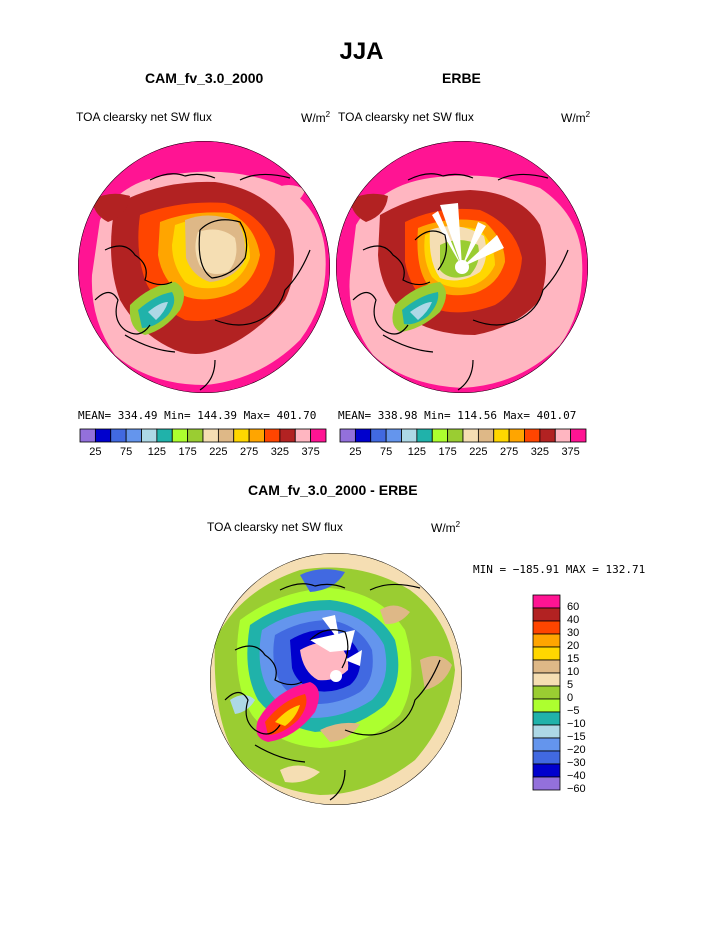 This screenshot has height=935, width=723. Describe the element at coordinates (275, 527) in the screenshot. I see `diff-variable-label: TOA clearsky net SW flux` at that location.